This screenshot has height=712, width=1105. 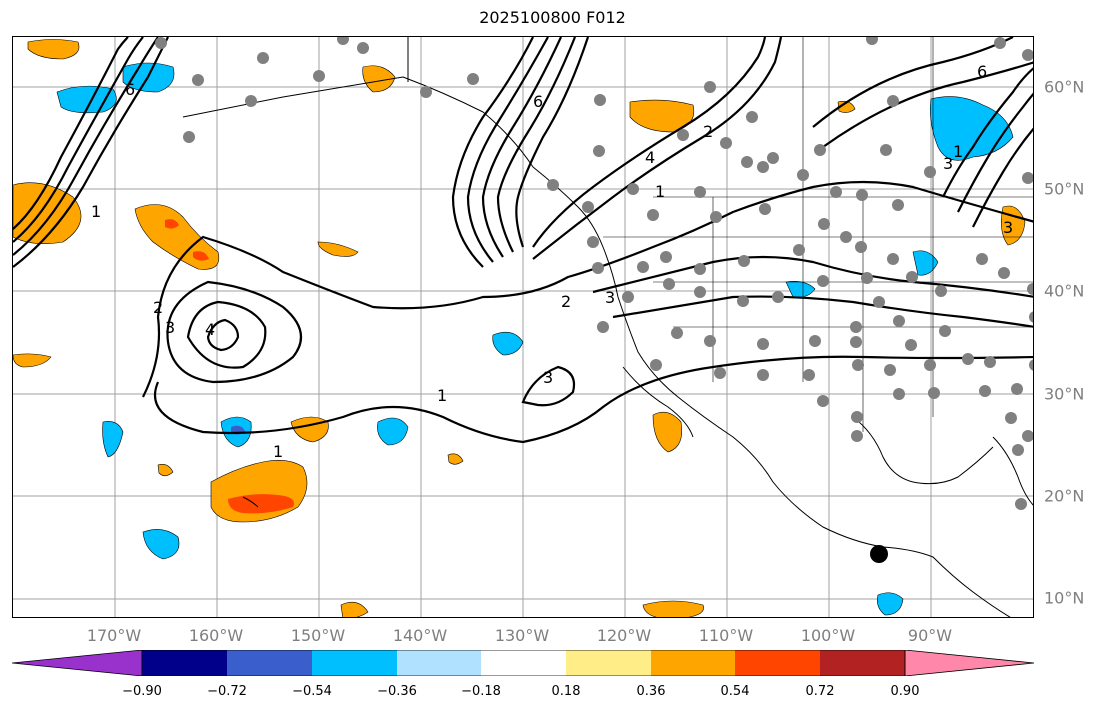 I want to click on lon-label: 90°W, so click(x=930, y=635).